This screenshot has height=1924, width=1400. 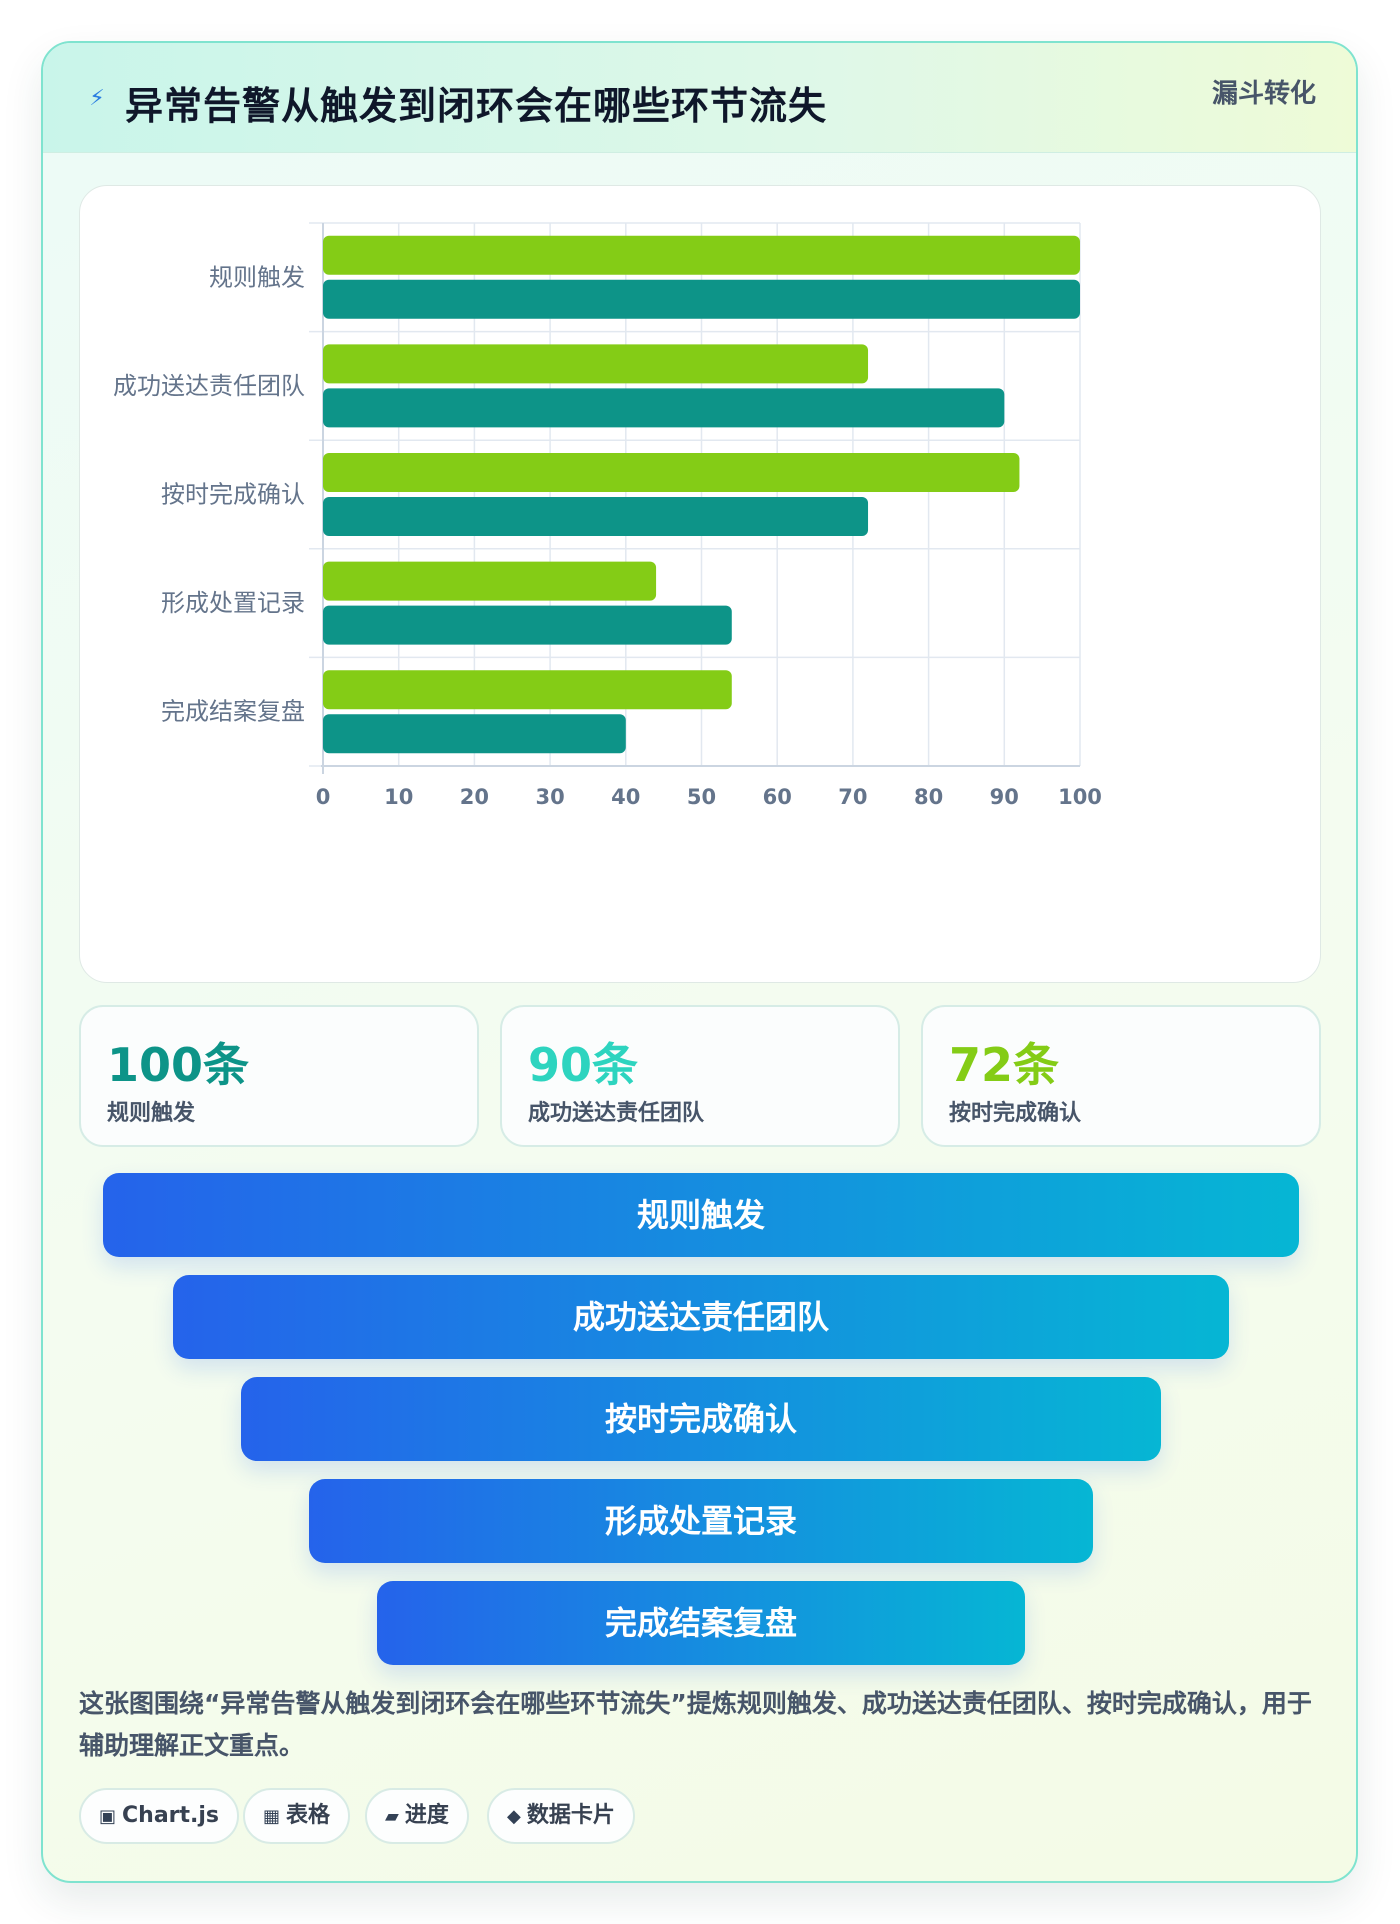 I want to click on funnel-badge: 漏斗转化, so click(x=1263, y=94).